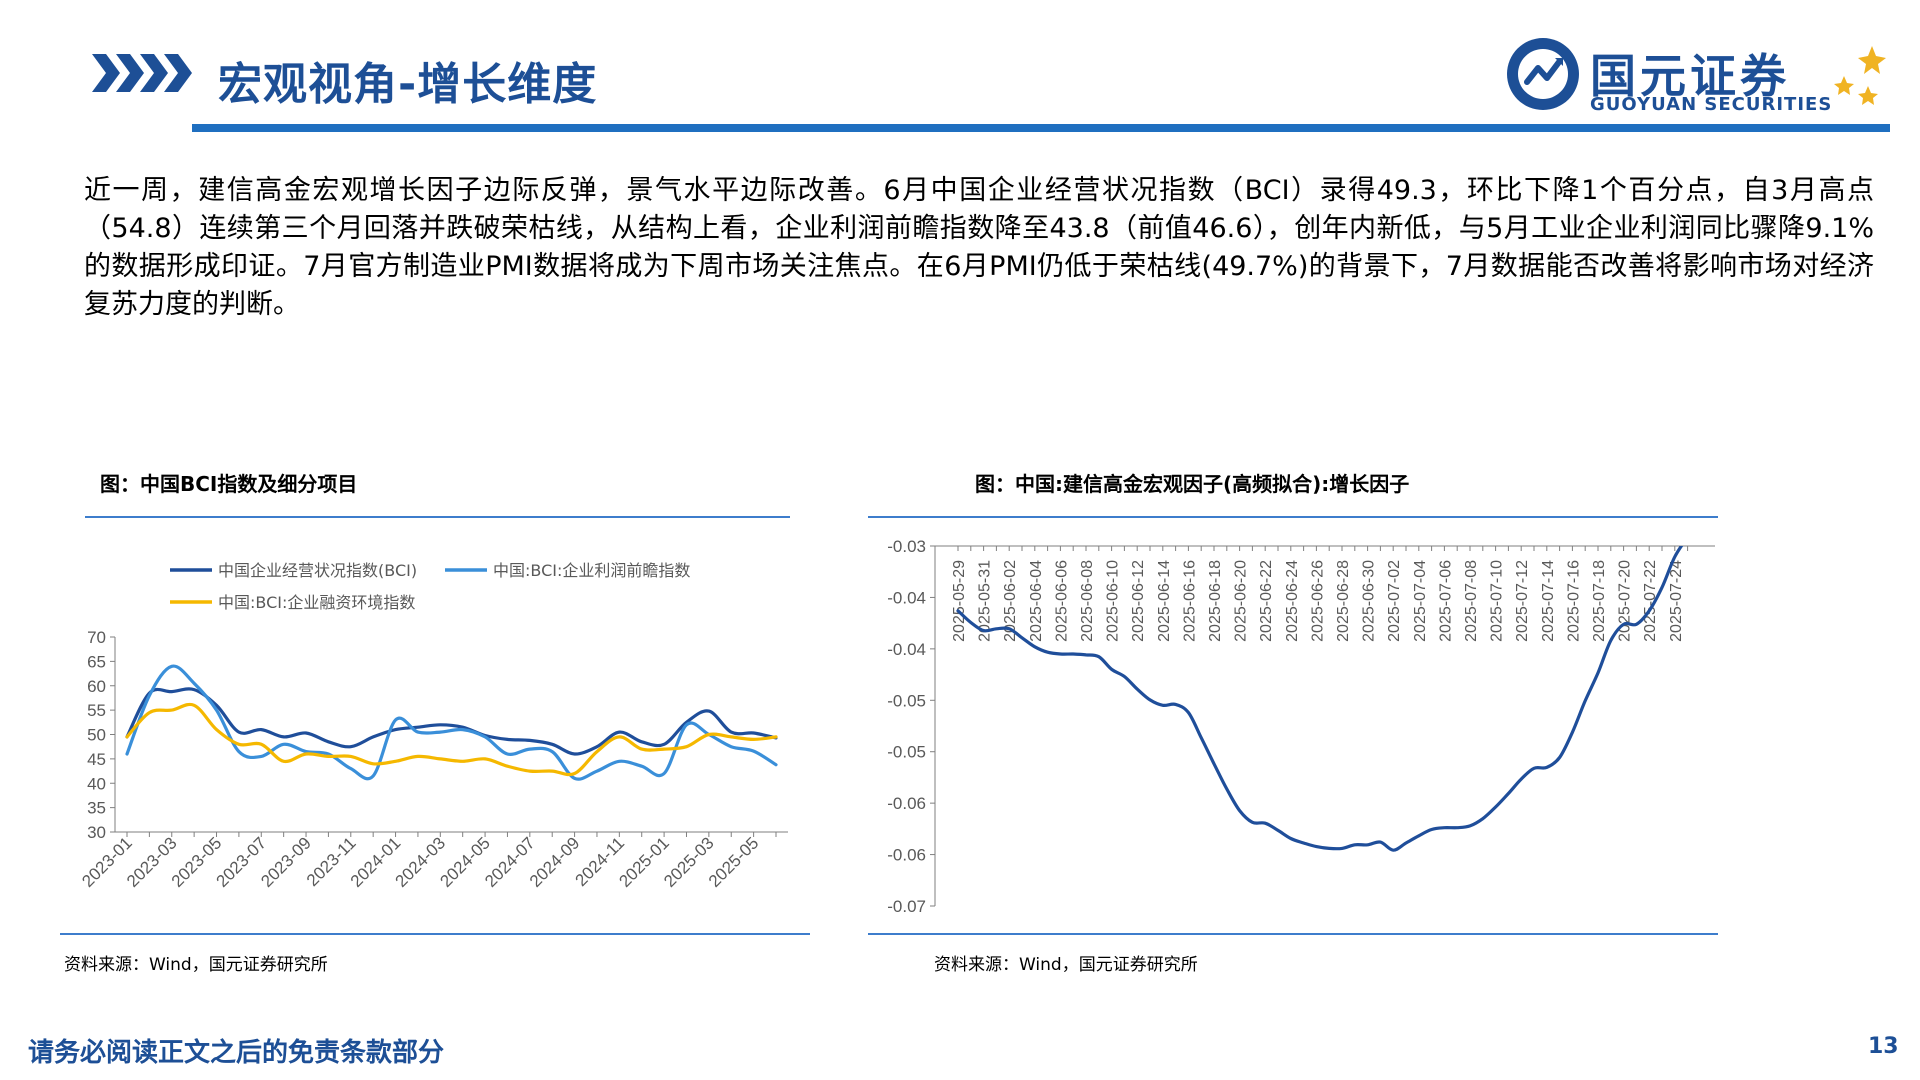 The width and height of the screenshot is (1920, 1080). What do you see at coordinates (1293, 934) in the screenshot?
I see `chart2-bottom-rule` at bounding box center [1293, 934].